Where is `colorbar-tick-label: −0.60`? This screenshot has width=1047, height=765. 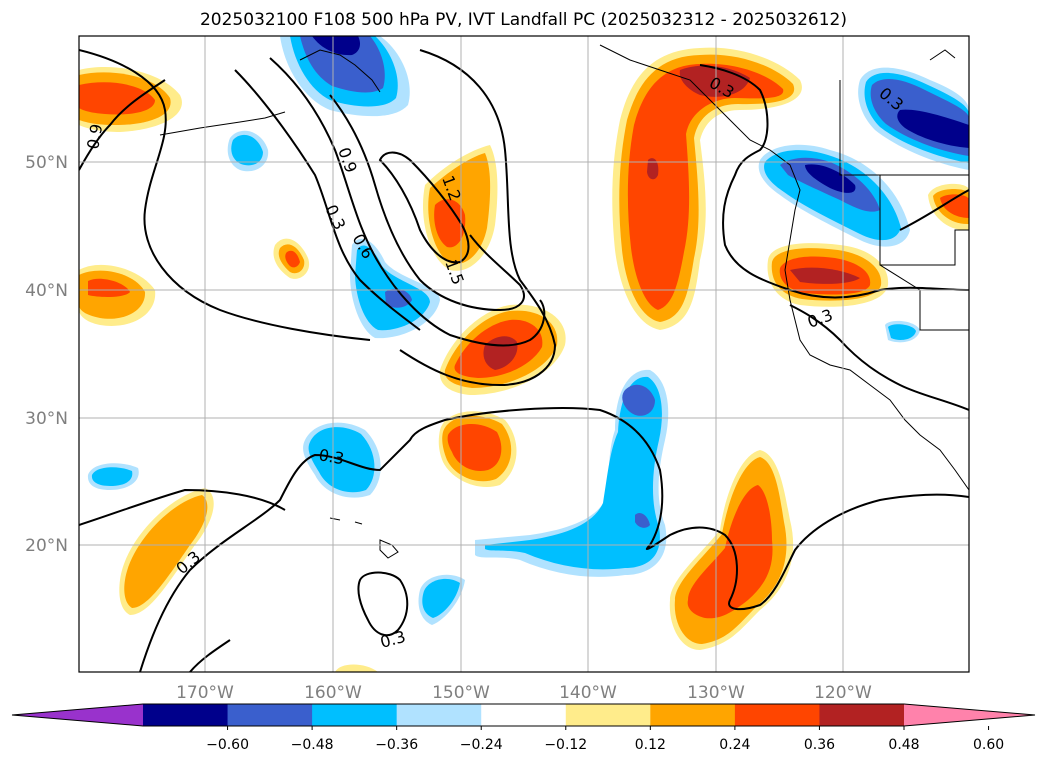 colorbar-tick-label: −0.60 is located at coordinates (227, 745).